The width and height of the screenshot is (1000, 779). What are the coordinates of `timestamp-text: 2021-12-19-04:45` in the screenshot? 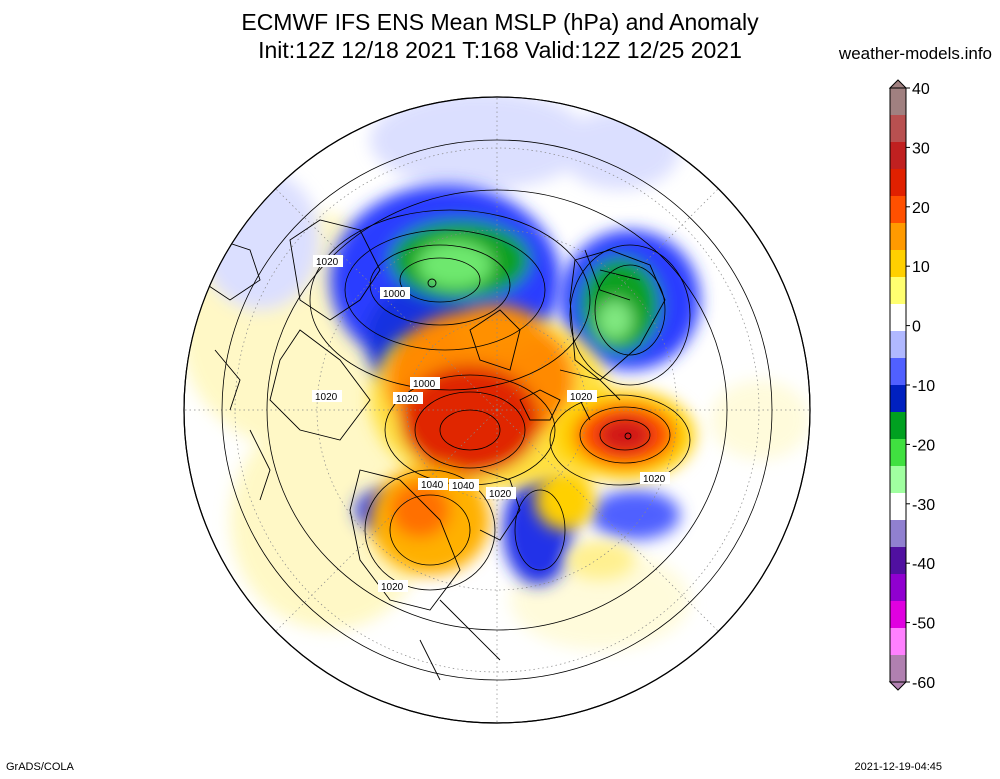 It's located at (898, 767).